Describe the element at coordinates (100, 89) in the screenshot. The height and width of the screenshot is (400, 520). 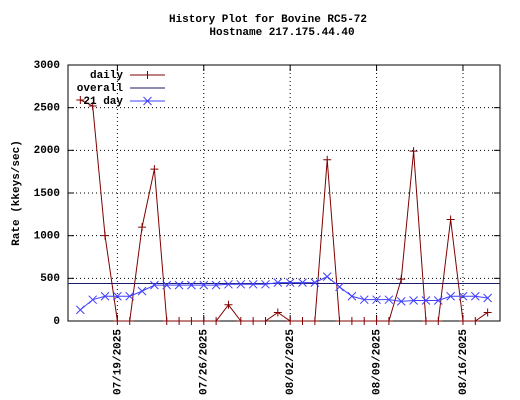
I see `legend-label: overall` at that location.